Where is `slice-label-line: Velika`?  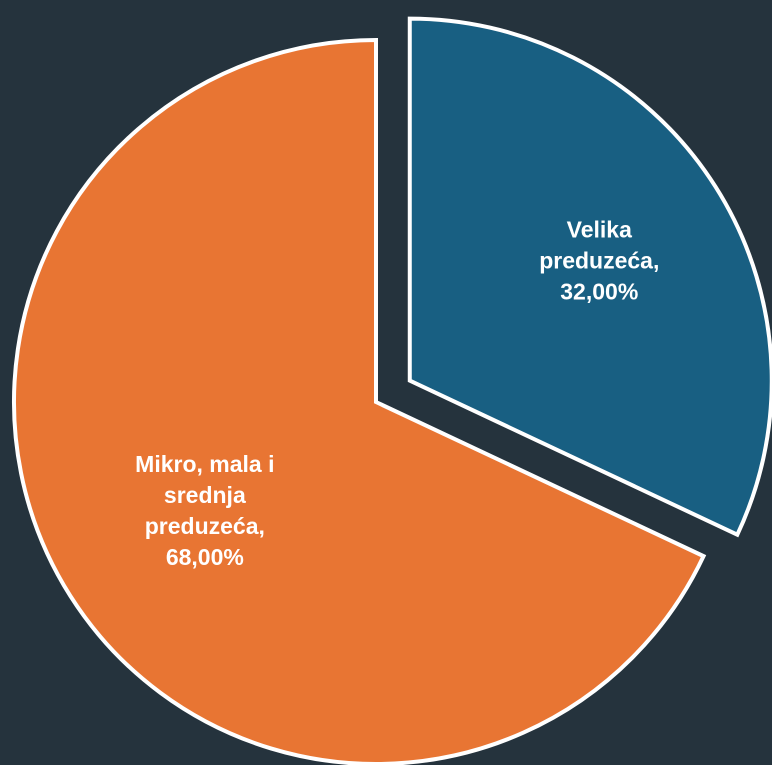
slice-label-line: Velika is located at coordinates (599, 229).